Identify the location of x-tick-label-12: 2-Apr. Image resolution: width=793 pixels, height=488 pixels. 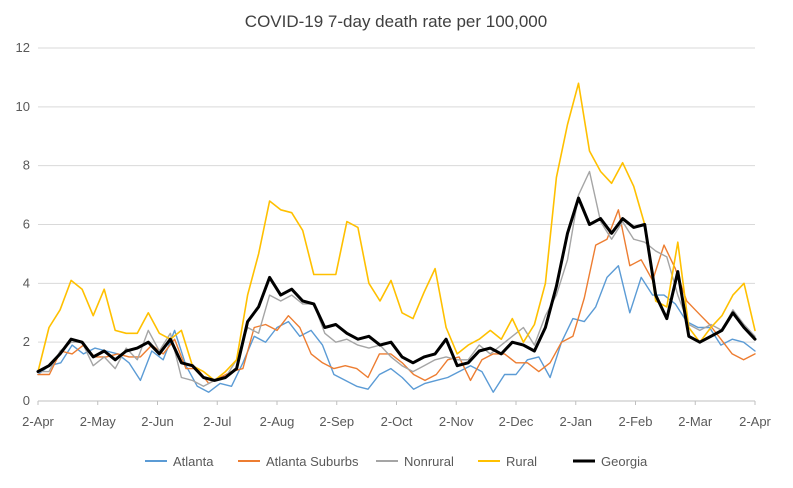
(755, 421).